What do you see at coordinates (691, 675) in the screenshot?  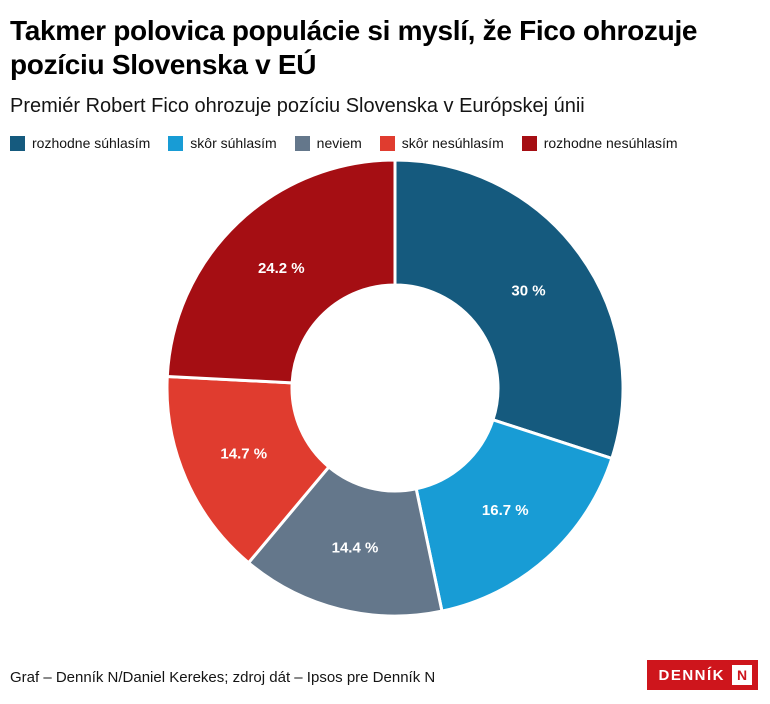 I see `logo-text: DENNÍK` at bounding box center [691, 675].